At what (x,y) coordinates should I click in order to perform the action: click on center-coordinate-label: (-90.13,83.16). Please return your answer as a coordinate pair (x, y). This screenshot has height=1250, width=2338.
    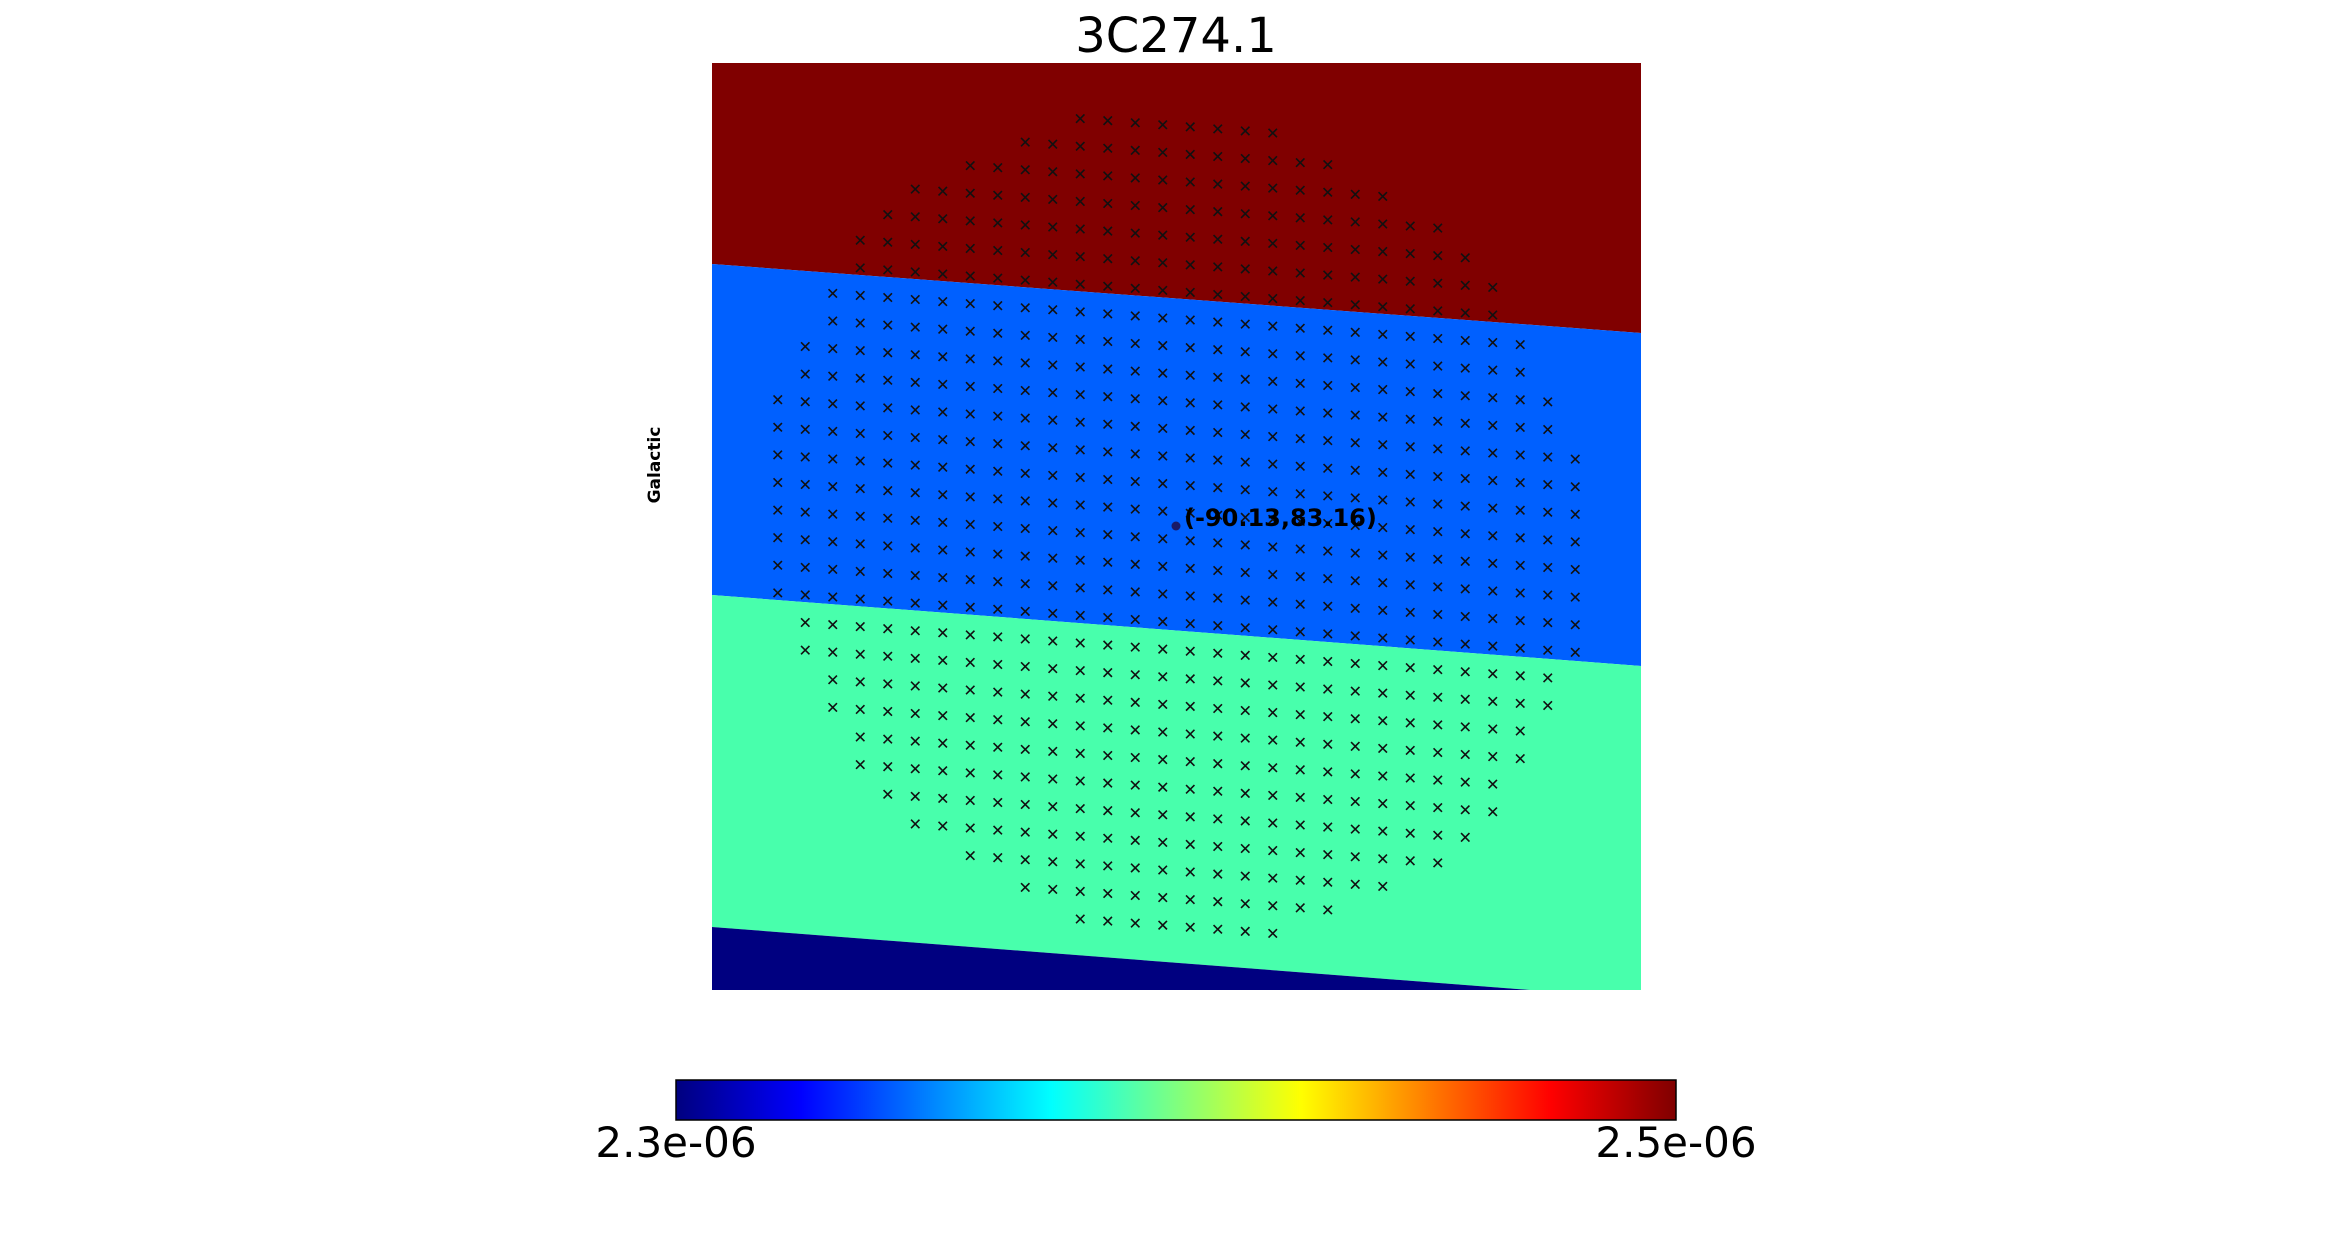
    Looking at the image, I should click on (1280, 518).